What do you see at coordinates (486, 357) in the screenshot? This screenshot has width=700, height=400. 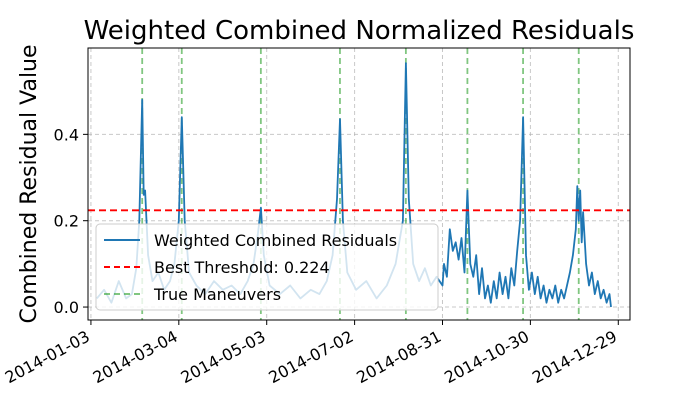 I see `x-tick-label: 2014-10-30` at bounding box center [486, 357].